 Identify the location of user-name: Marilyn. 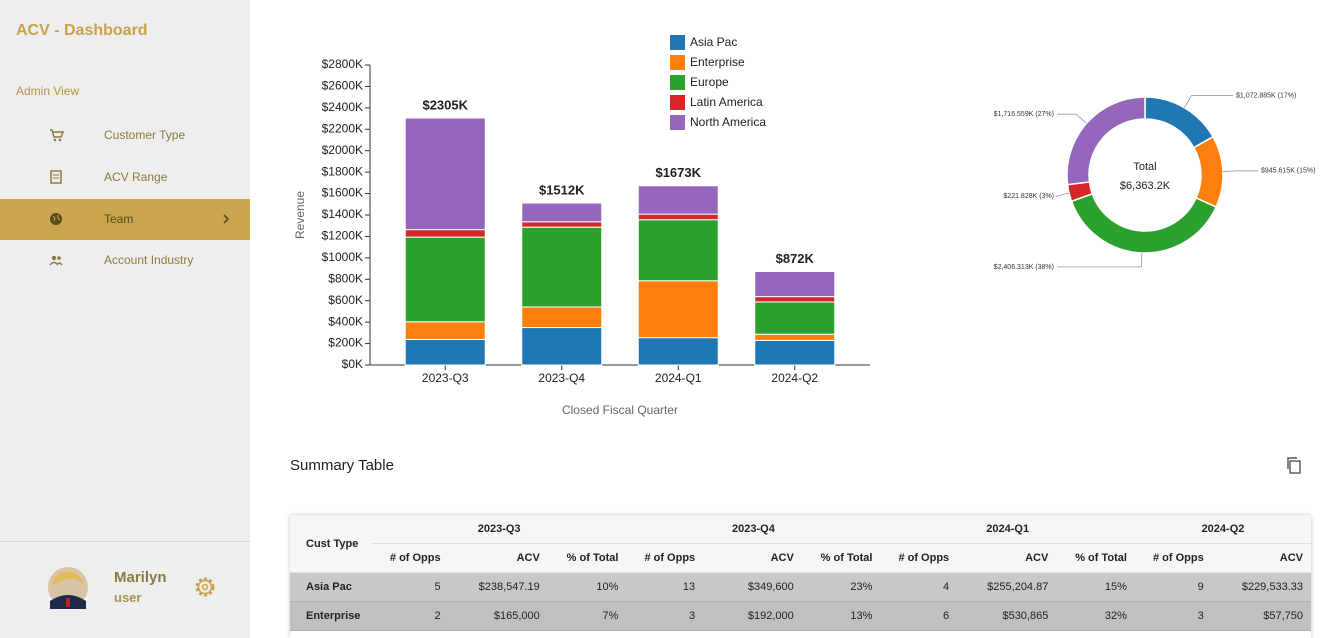
(140, 577).